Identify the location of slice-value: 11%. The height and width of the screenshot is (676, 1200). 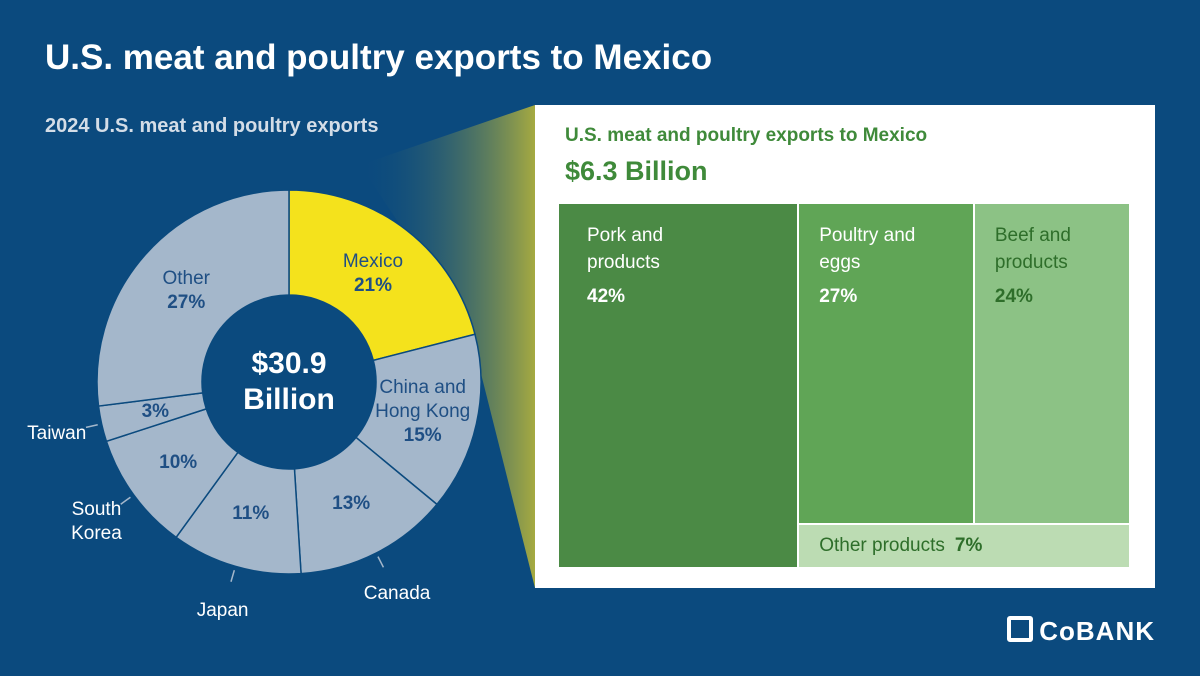
(251, 513).